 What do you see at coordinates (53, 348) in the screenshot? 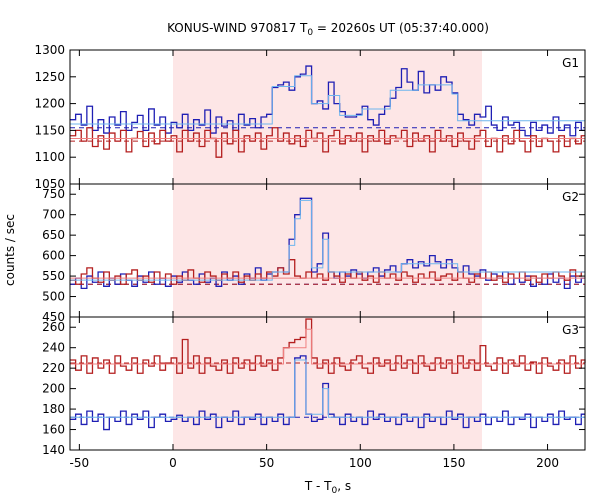
I see `y-tick-label: 240` at bounding box center [53, 348].